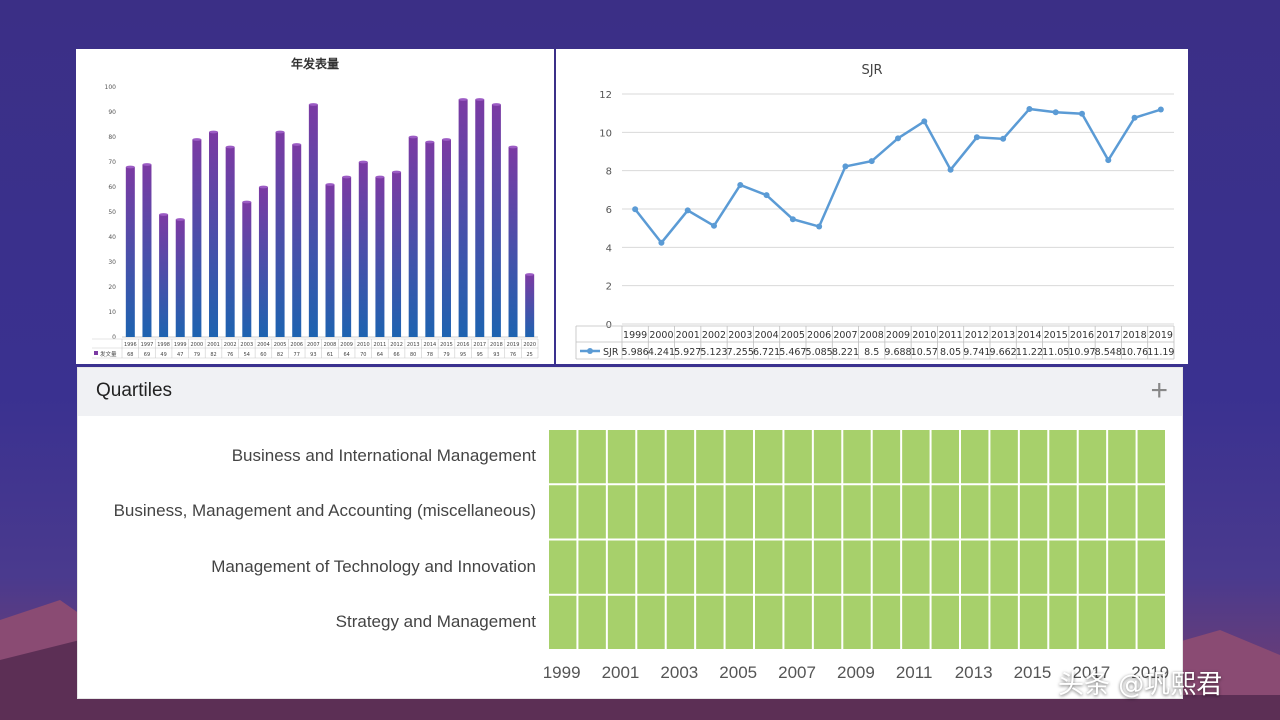  I want to click on data-label: 9.662, so click(1003, 352).